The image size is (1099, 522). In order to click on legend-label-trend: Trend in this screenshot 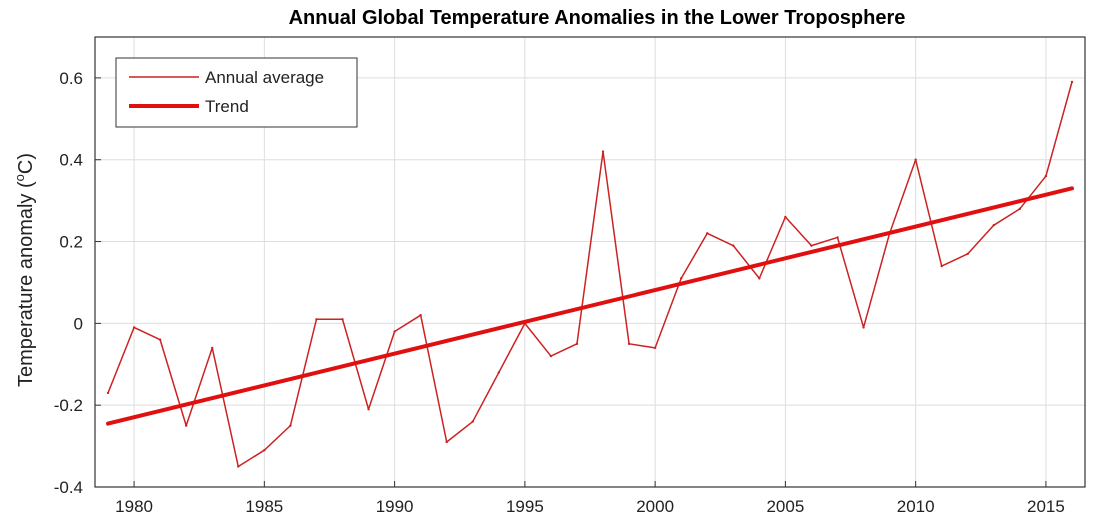, I will do `click(227, 106)`.